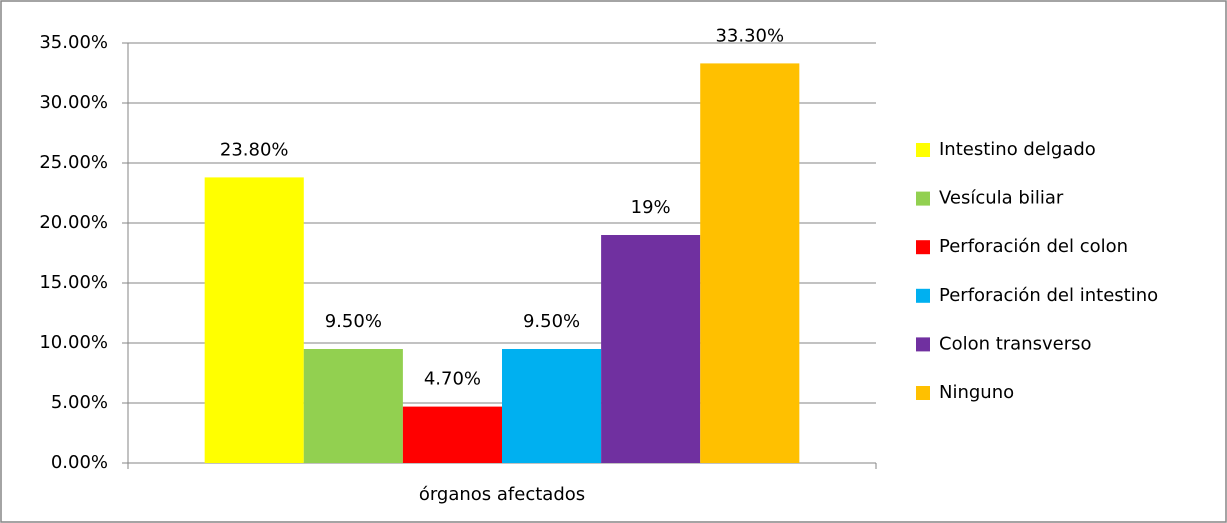  I want to click on legend-label: Perforación del colon, so click(1033, 246).